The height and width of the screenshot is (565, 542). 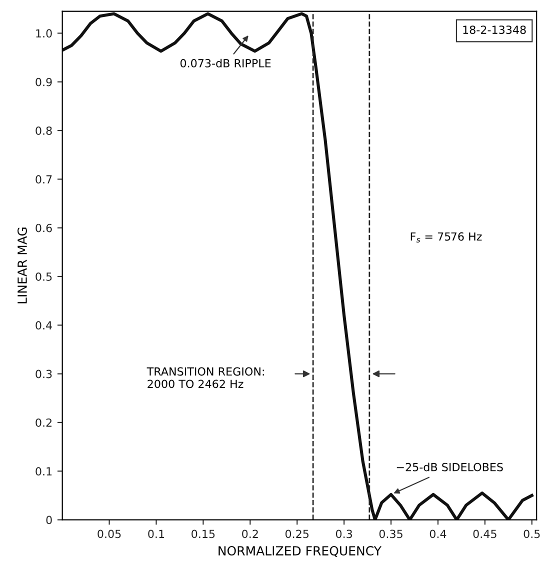 I want to click on y-tick-label: 0.6, so click(x=44, y=228).